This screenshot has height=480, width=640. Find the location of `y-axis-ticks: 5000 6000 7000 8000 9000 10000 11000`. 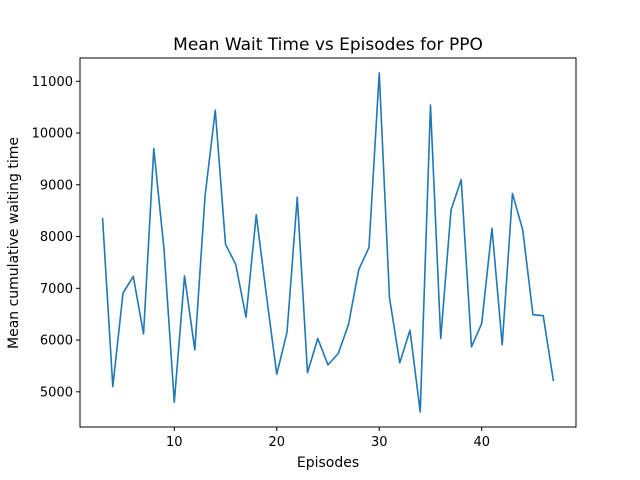

y-axis-ticks: 5000 6000 7000 8000 9000 10000 11000 is located at coordinates (56, 237).